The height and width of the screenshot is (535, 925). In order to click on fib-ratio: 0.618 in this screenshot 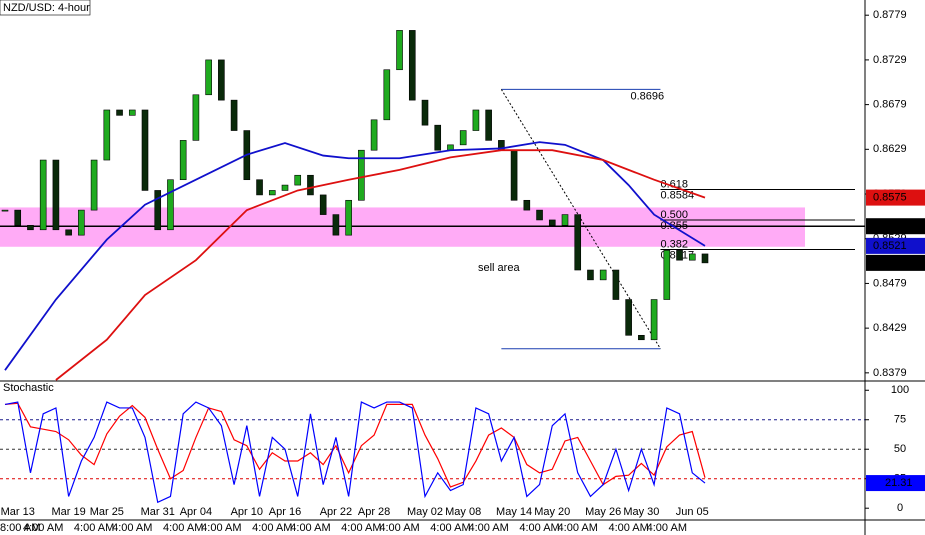, I will do `click(674, 184)`.